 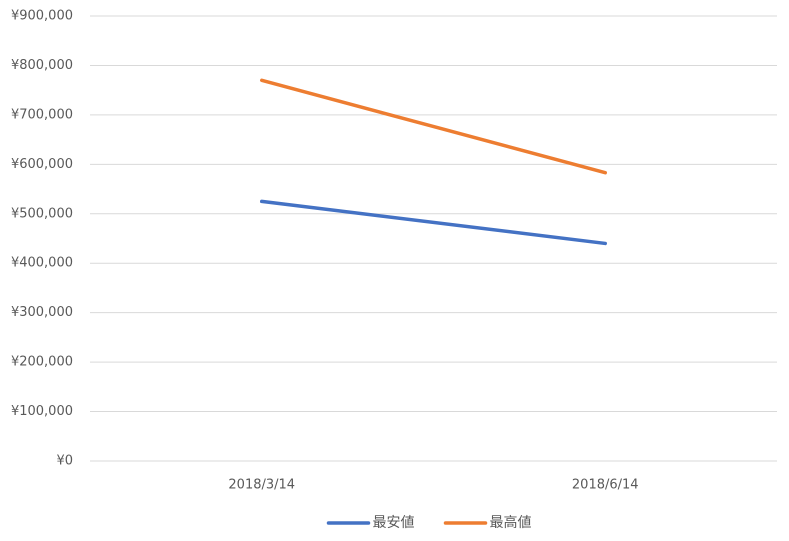 What do you see at coordinates (42, 65) in the screenshot?
I see `y-tick-label: ¥800,000` at bounding box center [42, 65].